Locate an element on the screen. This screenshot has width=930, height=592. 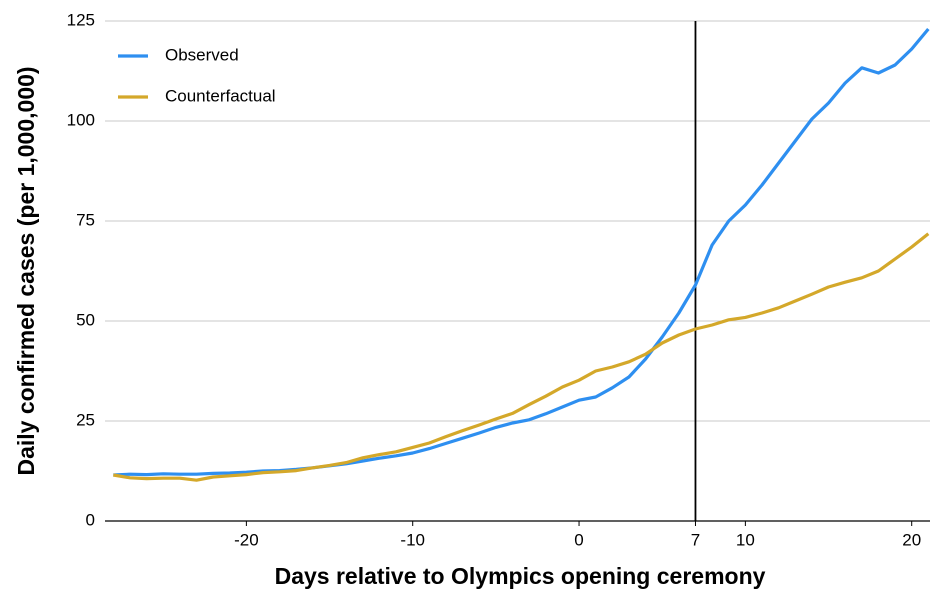
y-tick-label: 100 is located at coordinates (81, 119).